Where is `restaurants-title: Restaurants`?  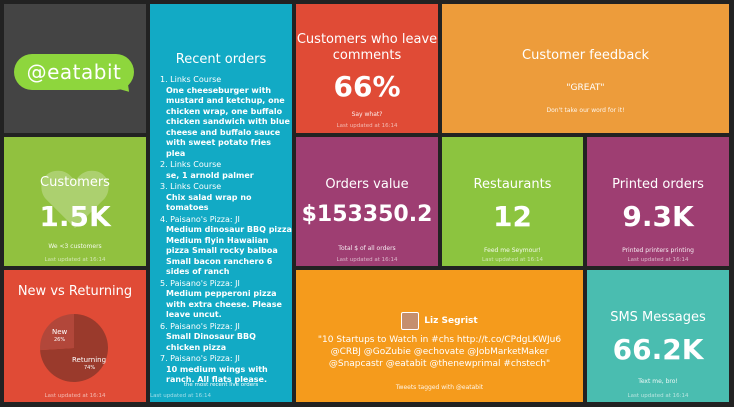 restaurants-title: Restaurants is located at coordinates (512, 184).